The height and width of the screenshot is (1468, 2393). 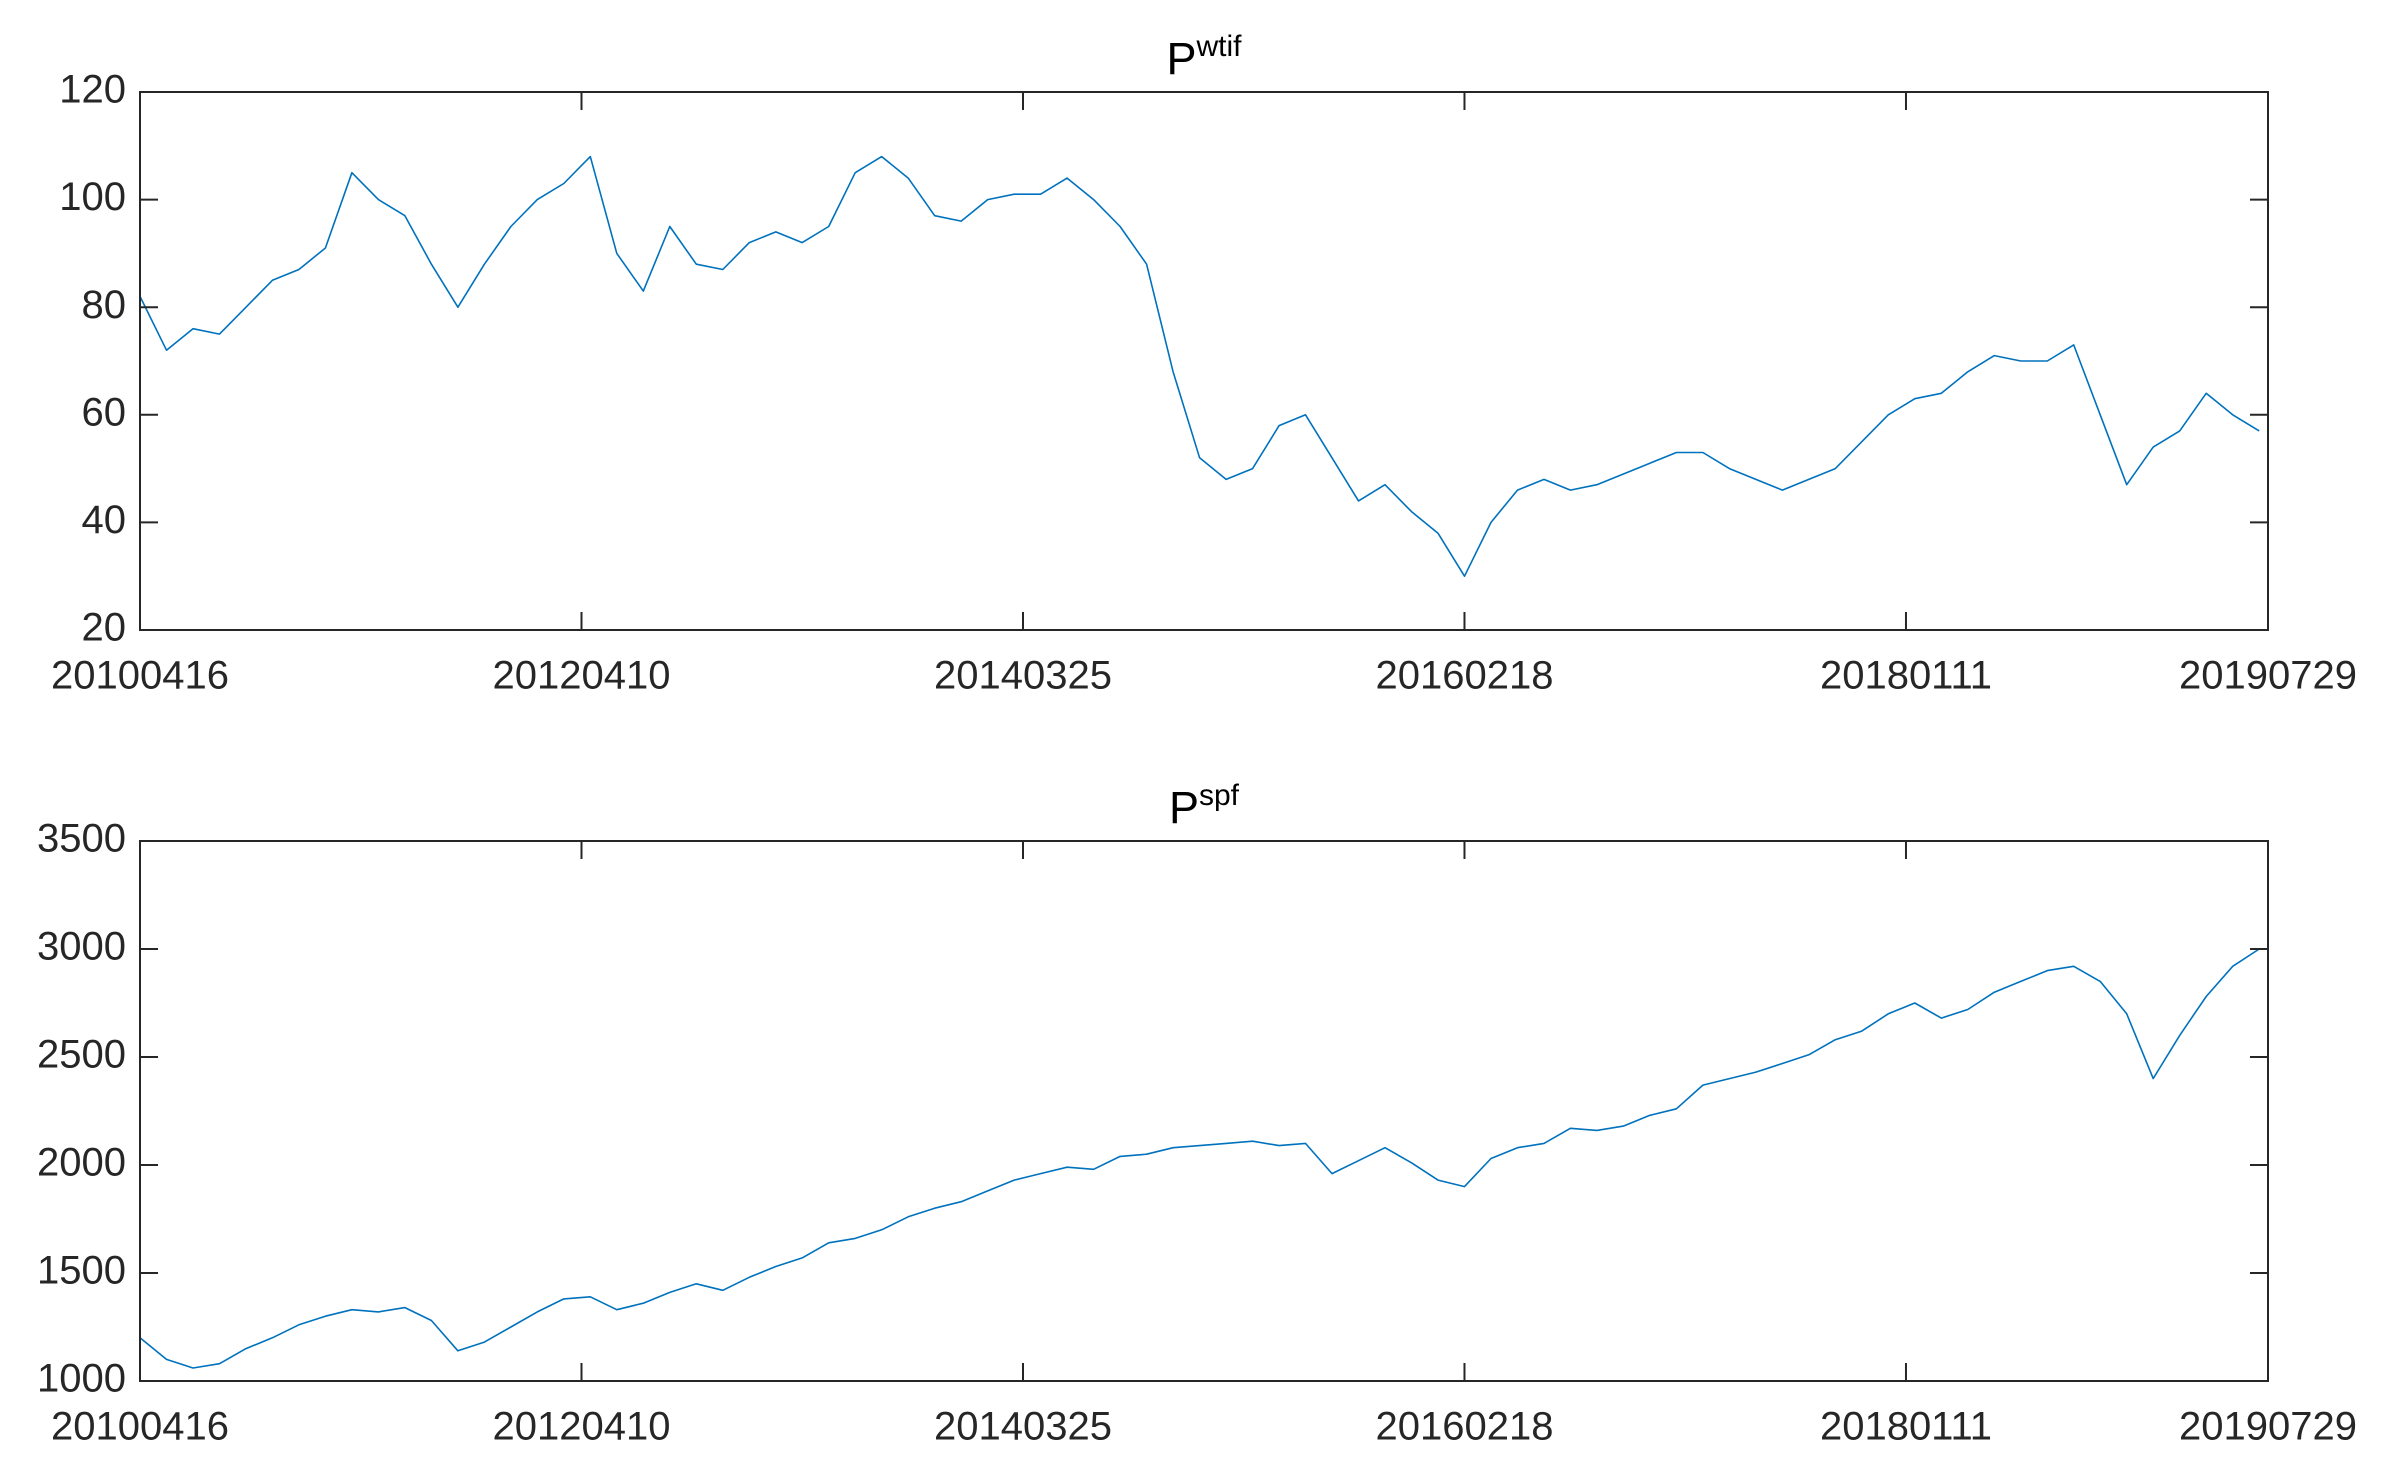 I want to click on y-tick-label: 80, so click(x=104, y=305).